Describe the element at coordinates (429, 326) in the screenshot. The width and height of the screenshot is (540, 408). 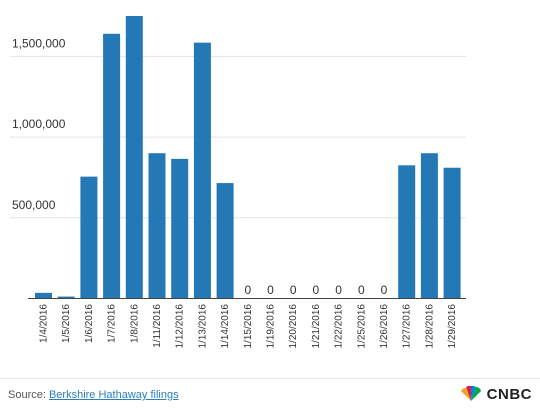
I see `x-tick-label: 1/28/2016` at that location.